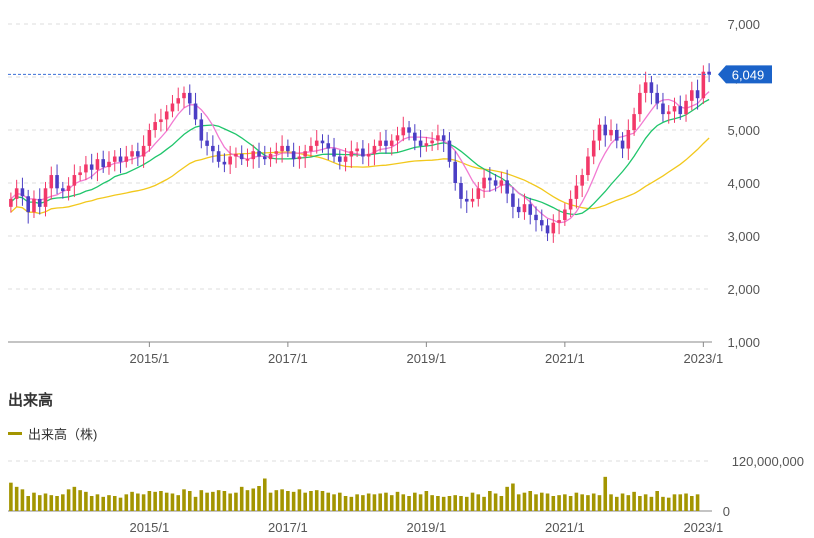 The height and width of the screenshot is (538, 814). Describe the element at coordinates (149, 527) in the screenshot. I see `volume-x-tick-label: 2015/1` at that location.